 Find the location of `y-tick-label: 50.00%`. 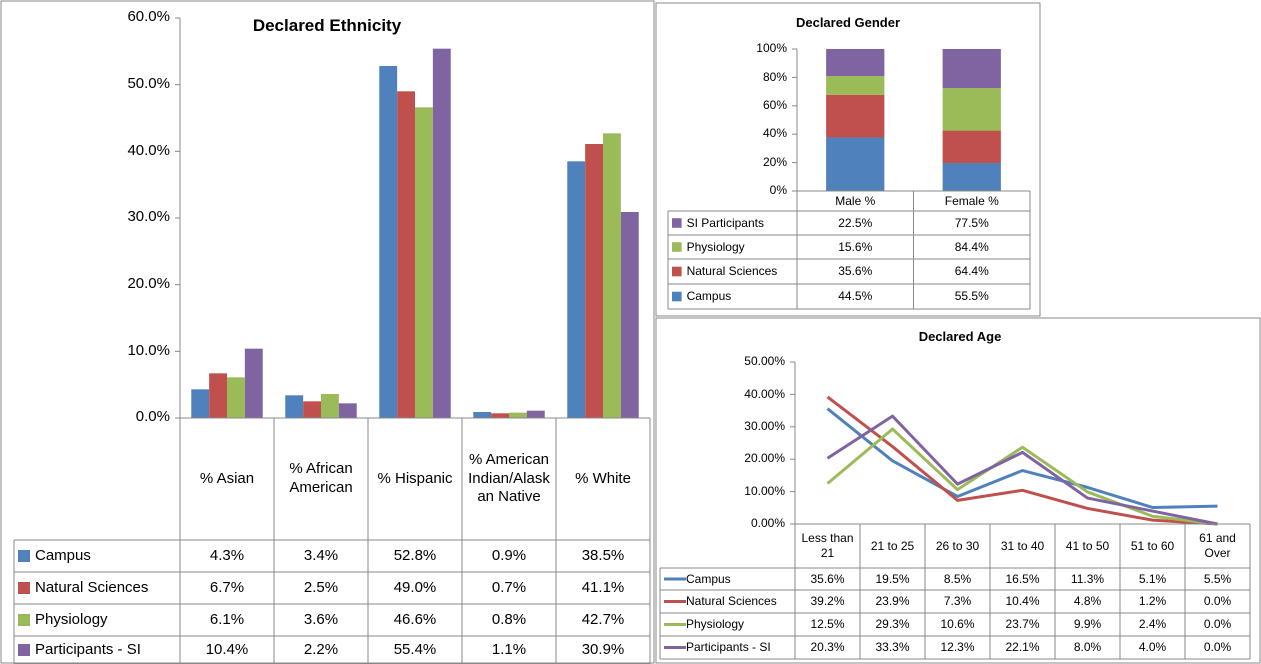

y-tick-label: 50.00% is located at coordinates (764, 361).